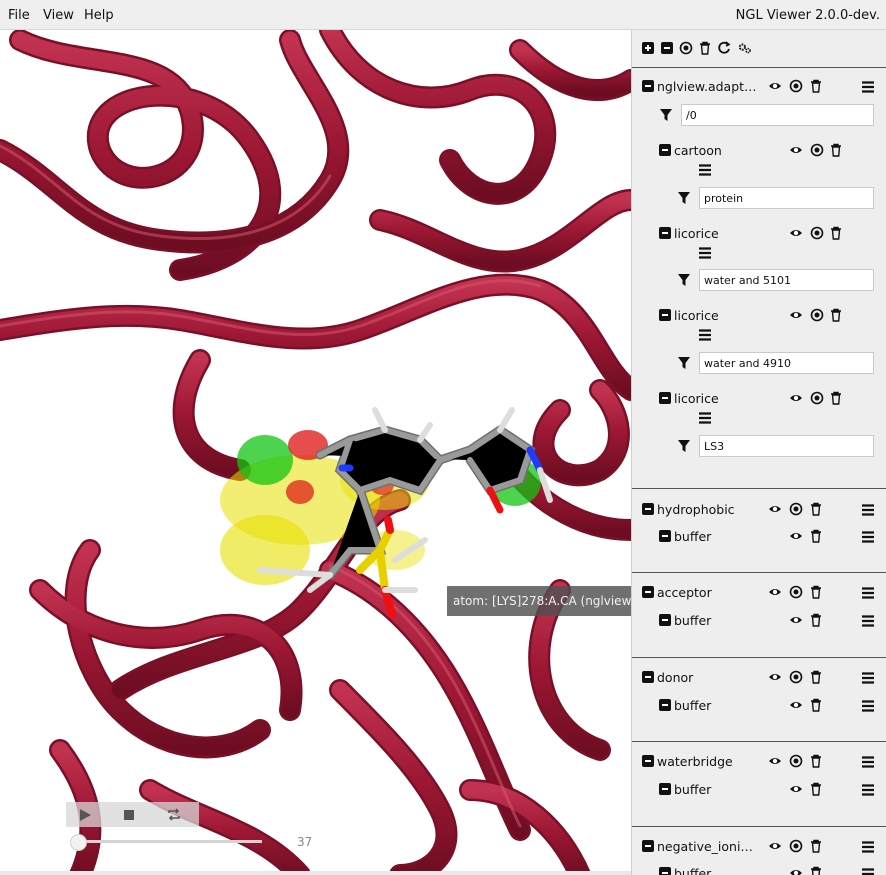 The width and height of the screenshot is (886, 875). I want to click on component-panel-donor: donor buffer, so click(759, 700).